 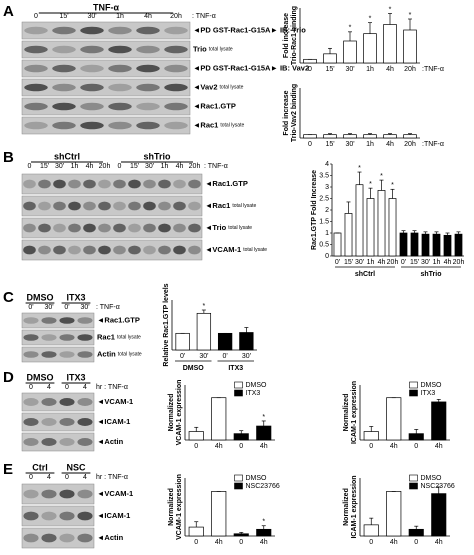 What do you see at coordinates (327, 164) in the screenshot?
I see `y-tick-label: 4` at bounding box center [327, 164].